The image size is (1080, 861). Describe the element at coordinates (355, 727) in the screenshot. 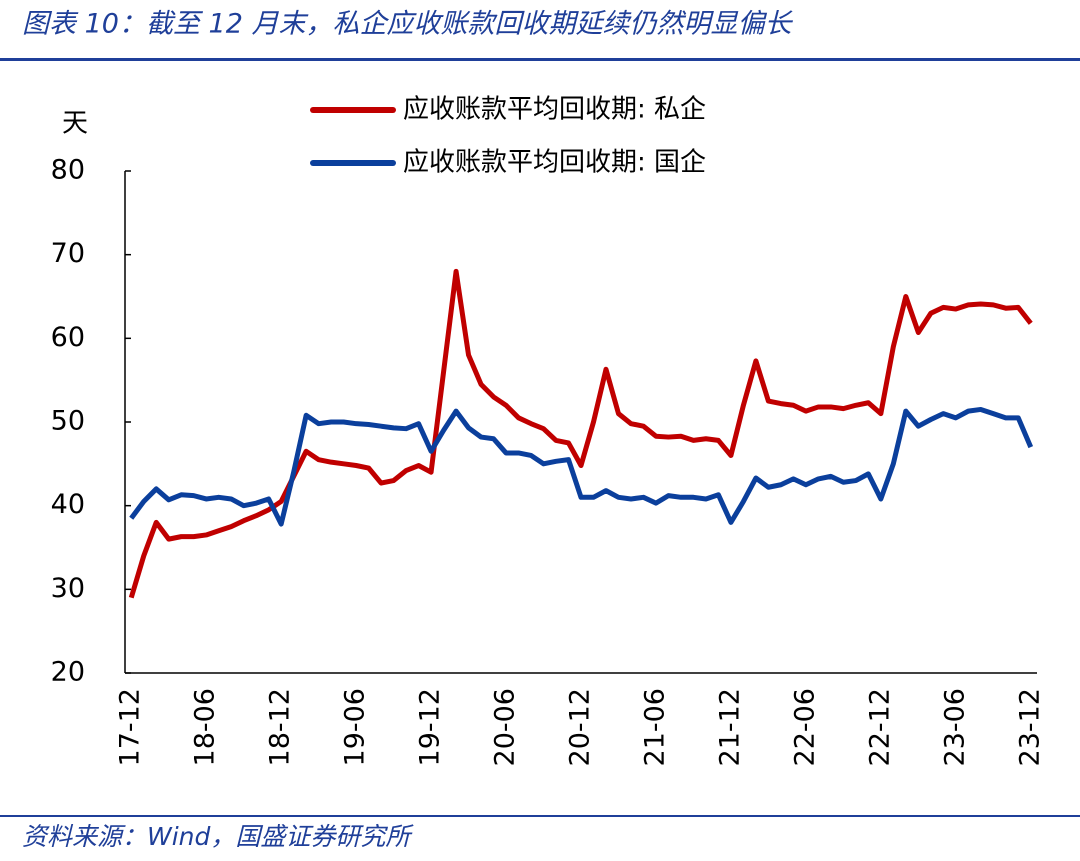

I see `x-tick-label: 19-06` at that location.